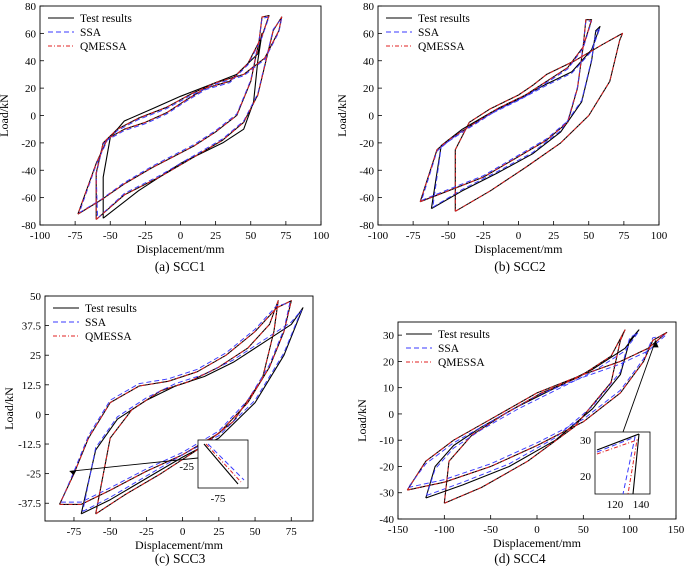 This screenshot has width=685, height=575. What do you see at coordinates (386, 441) in the screenshot?
I see `y-tick-label: -10` at bounding box center [386, 441].